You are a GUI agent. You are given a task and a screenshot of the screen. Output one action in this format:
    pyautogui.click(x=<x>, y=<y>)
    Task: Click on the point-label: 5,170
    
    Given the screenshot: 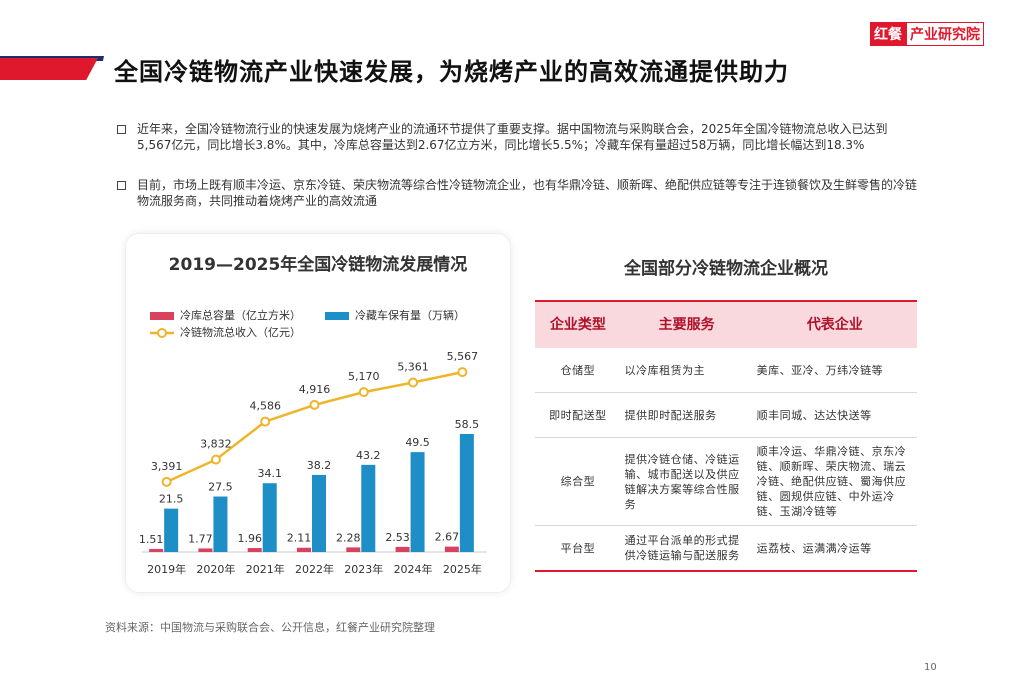 What is the action you would take?
    pyautogui.click(x=364, y=376)
    